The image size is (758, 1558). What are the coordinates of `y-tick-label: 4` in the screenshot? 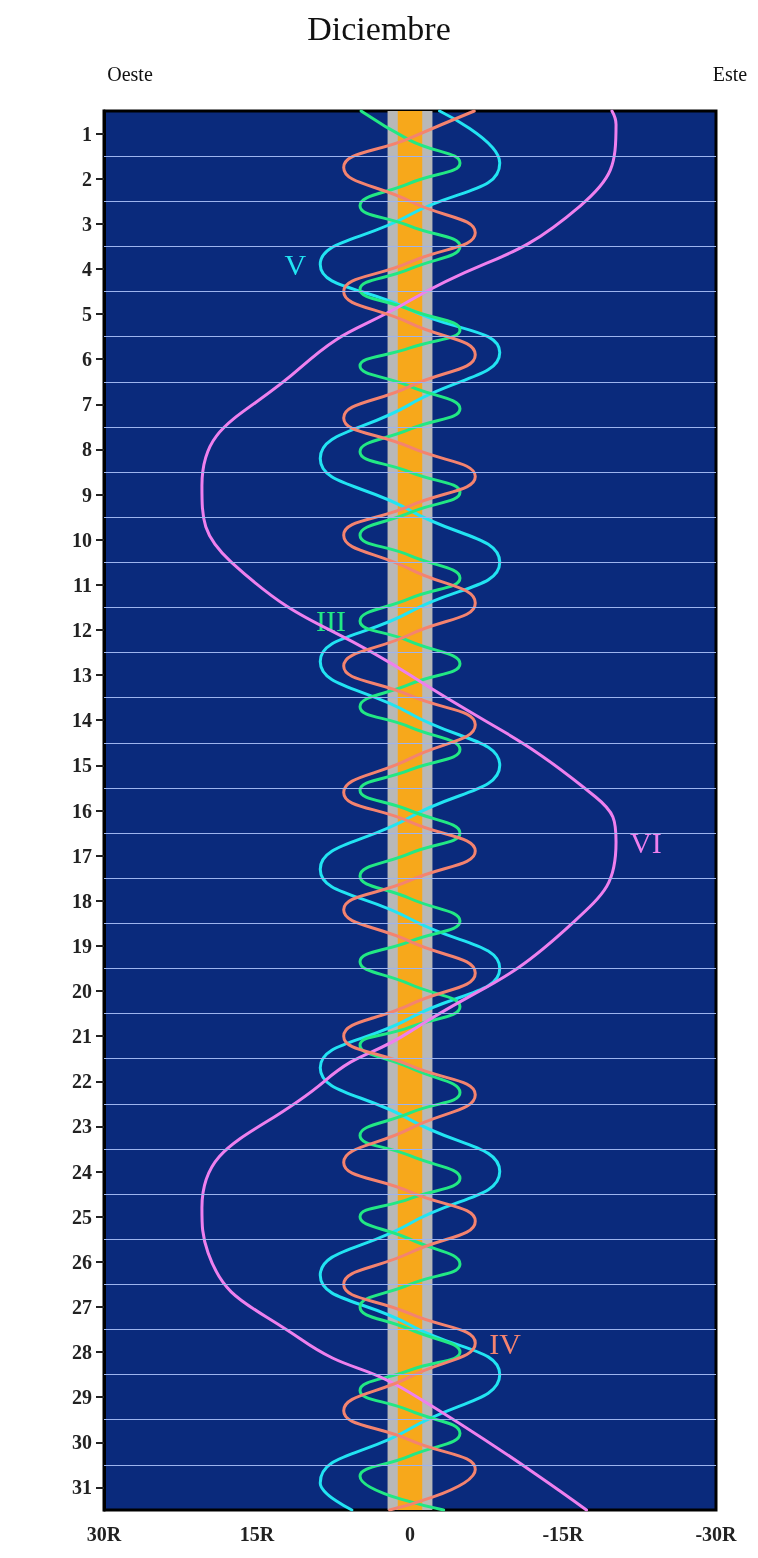 It's located at (87, 268).